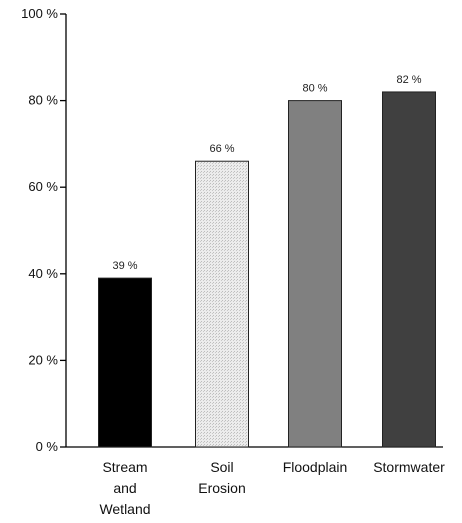 This screenshot has width=462, height=523. What do you see at coordinates (124, 488) in the screenshot?
I see `category-label: and` at bounding box center [124, 488].